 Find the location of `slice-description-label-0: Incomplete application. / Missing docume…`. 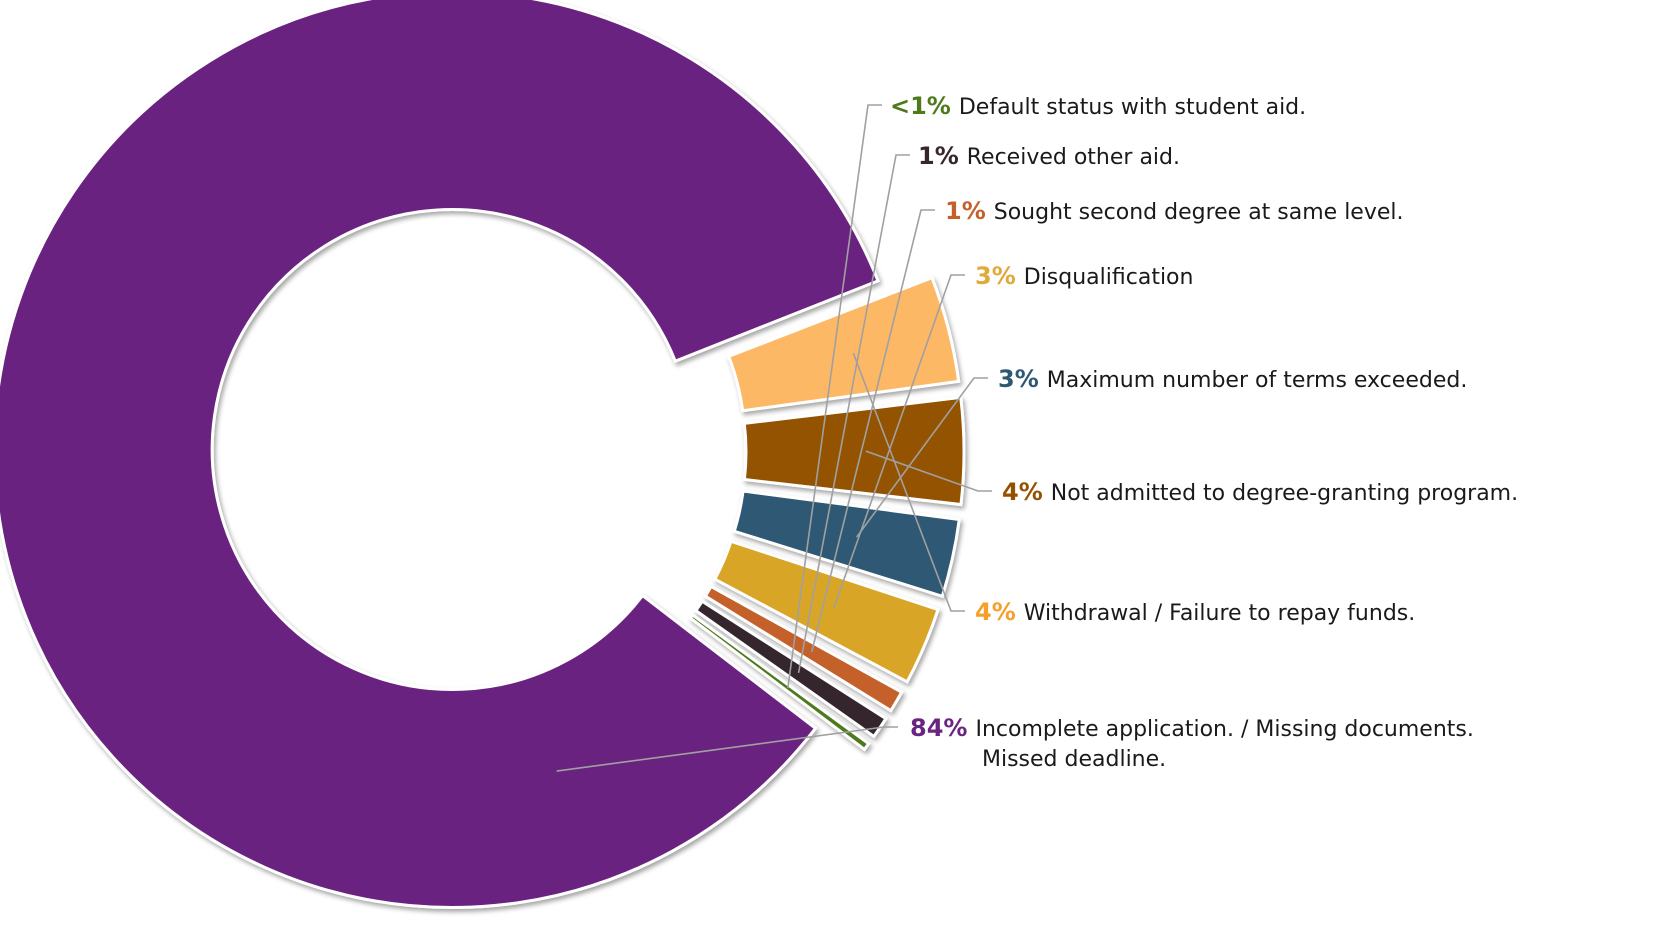

slice-description-label-0: Incomplete application. / Missing docume… is located at coordinates (1224, 729).